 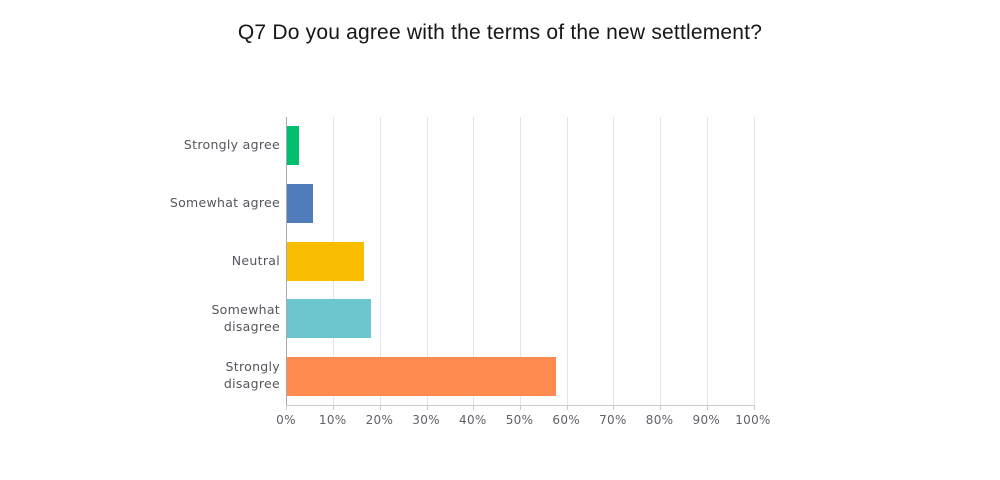 I want to click on gridline-100%, so click(x=754, y=261).